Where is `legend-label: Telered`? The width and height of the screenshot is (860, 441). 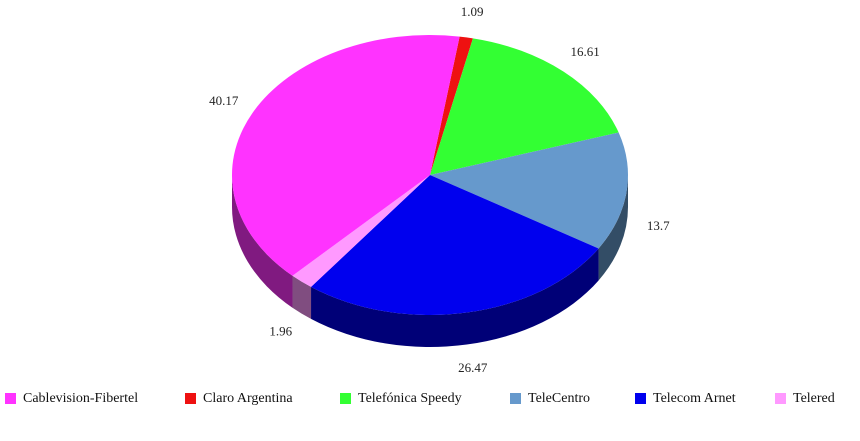 legend-label: Telered is located at coordinates (814, 398).